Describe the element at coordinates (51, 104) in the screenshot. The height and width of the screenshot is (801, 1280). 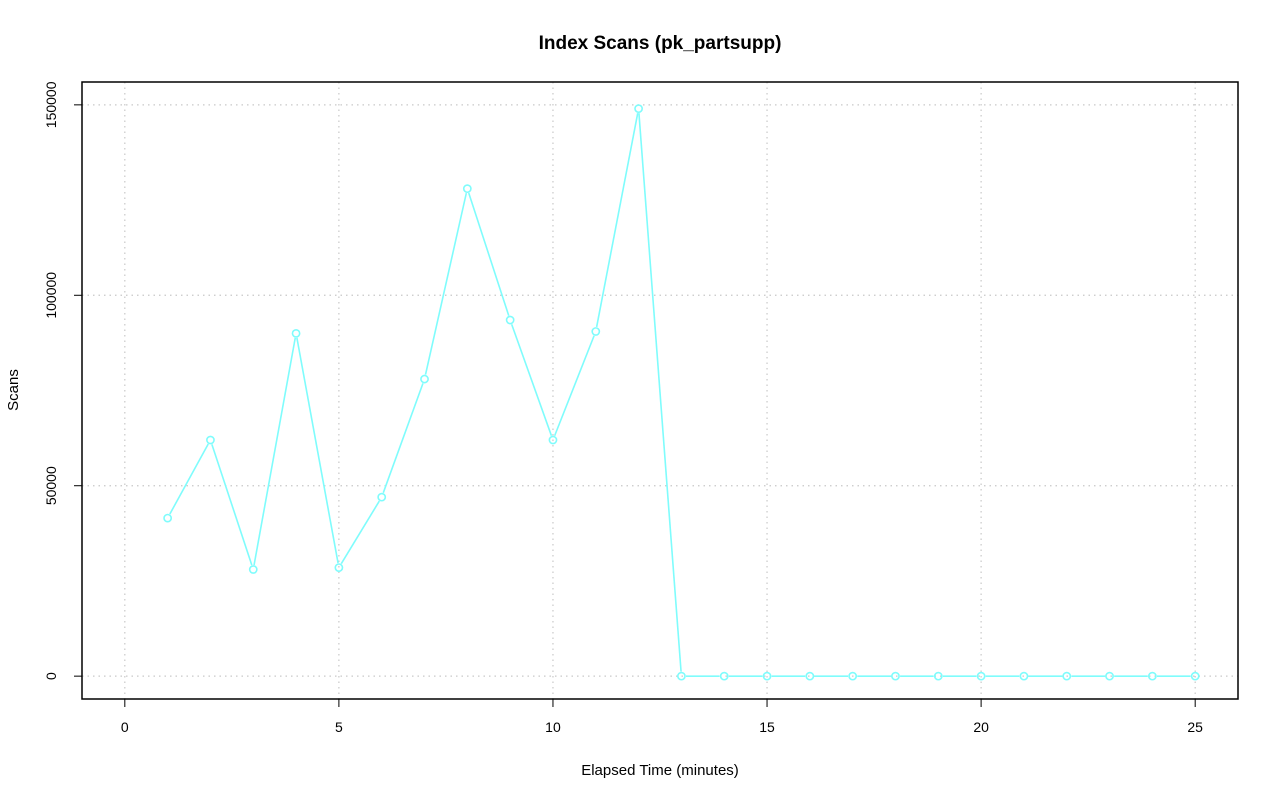
I see `y-tick-label: 150000` at that location.